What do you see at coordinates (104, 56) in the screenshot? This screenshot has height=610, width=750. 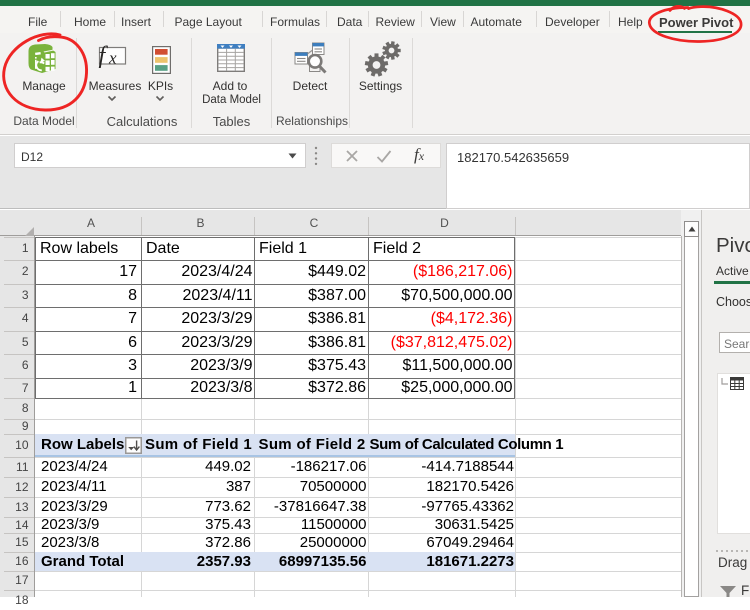 I see `svg-text: f` at bounding box center [104, 56].